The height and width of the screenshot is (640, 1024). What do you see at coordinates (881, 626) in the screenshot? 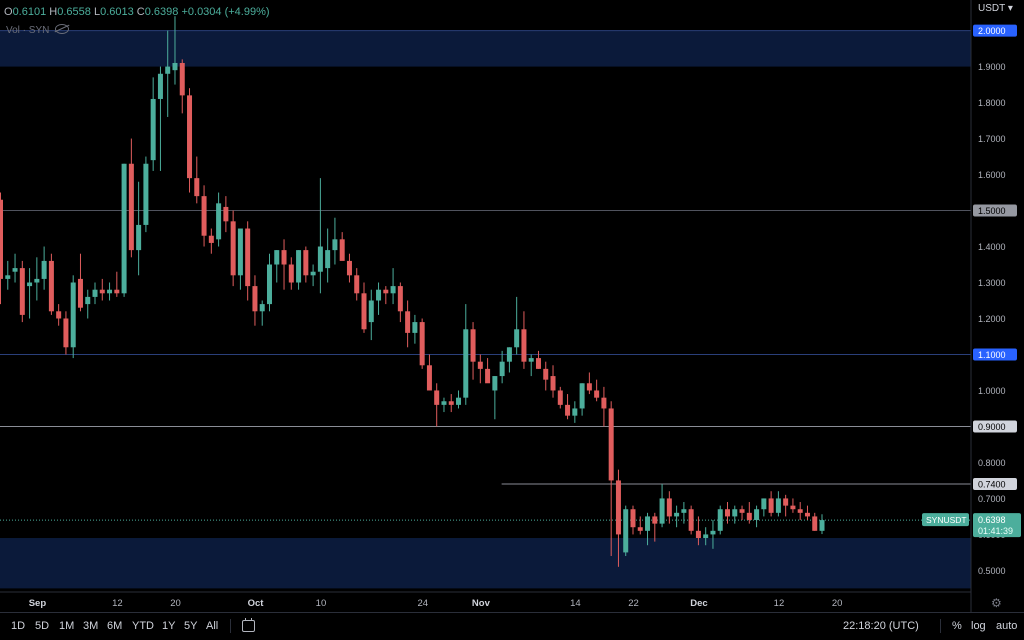
I see `utc-time: 22:18:20 (UTC)` at bounding box center [881, 626].